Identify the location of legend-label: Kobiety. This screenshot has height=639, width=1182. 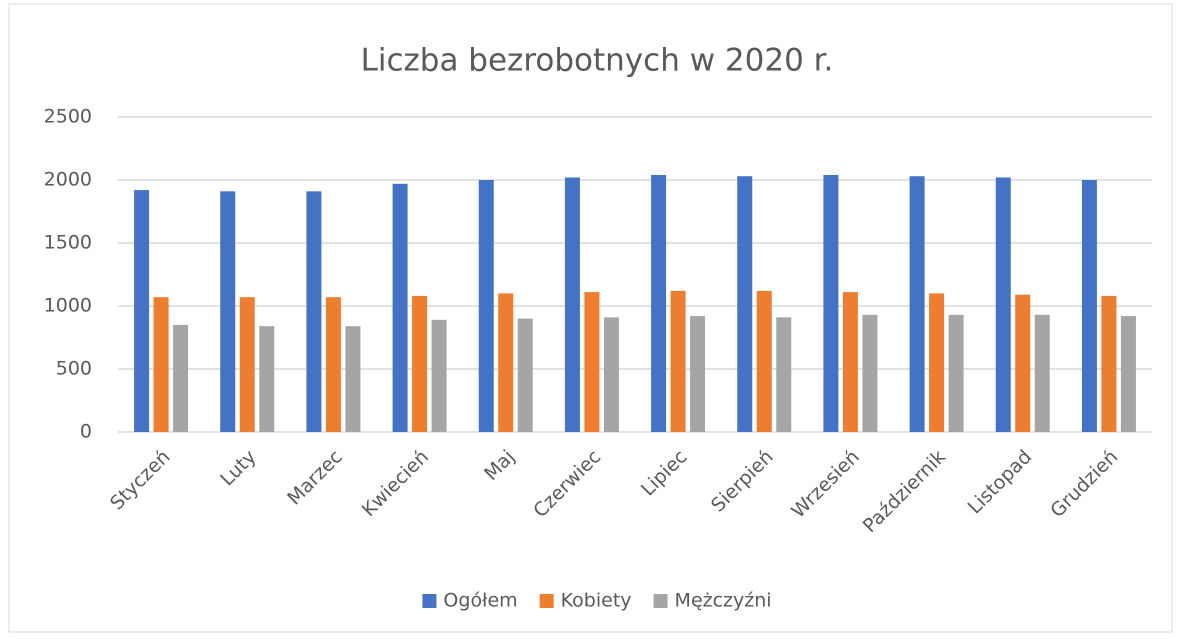
(596, 601).